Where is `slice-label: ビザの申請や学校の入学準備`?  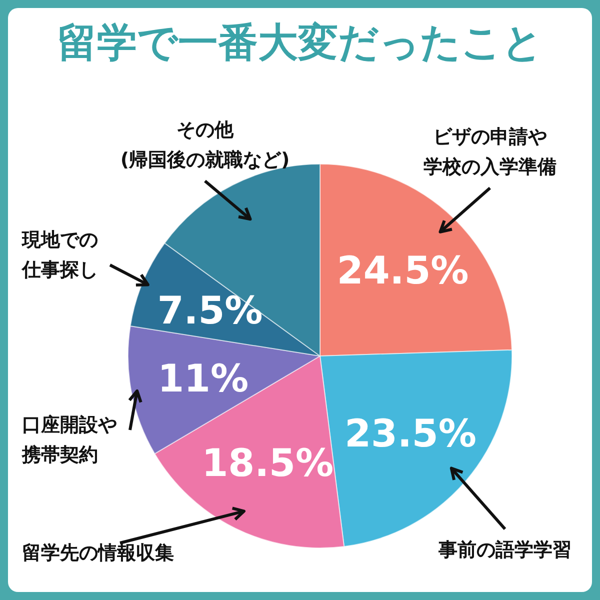 slice-label: ビザの申請や学校の入学準備 is located at coordinates (490, 152).